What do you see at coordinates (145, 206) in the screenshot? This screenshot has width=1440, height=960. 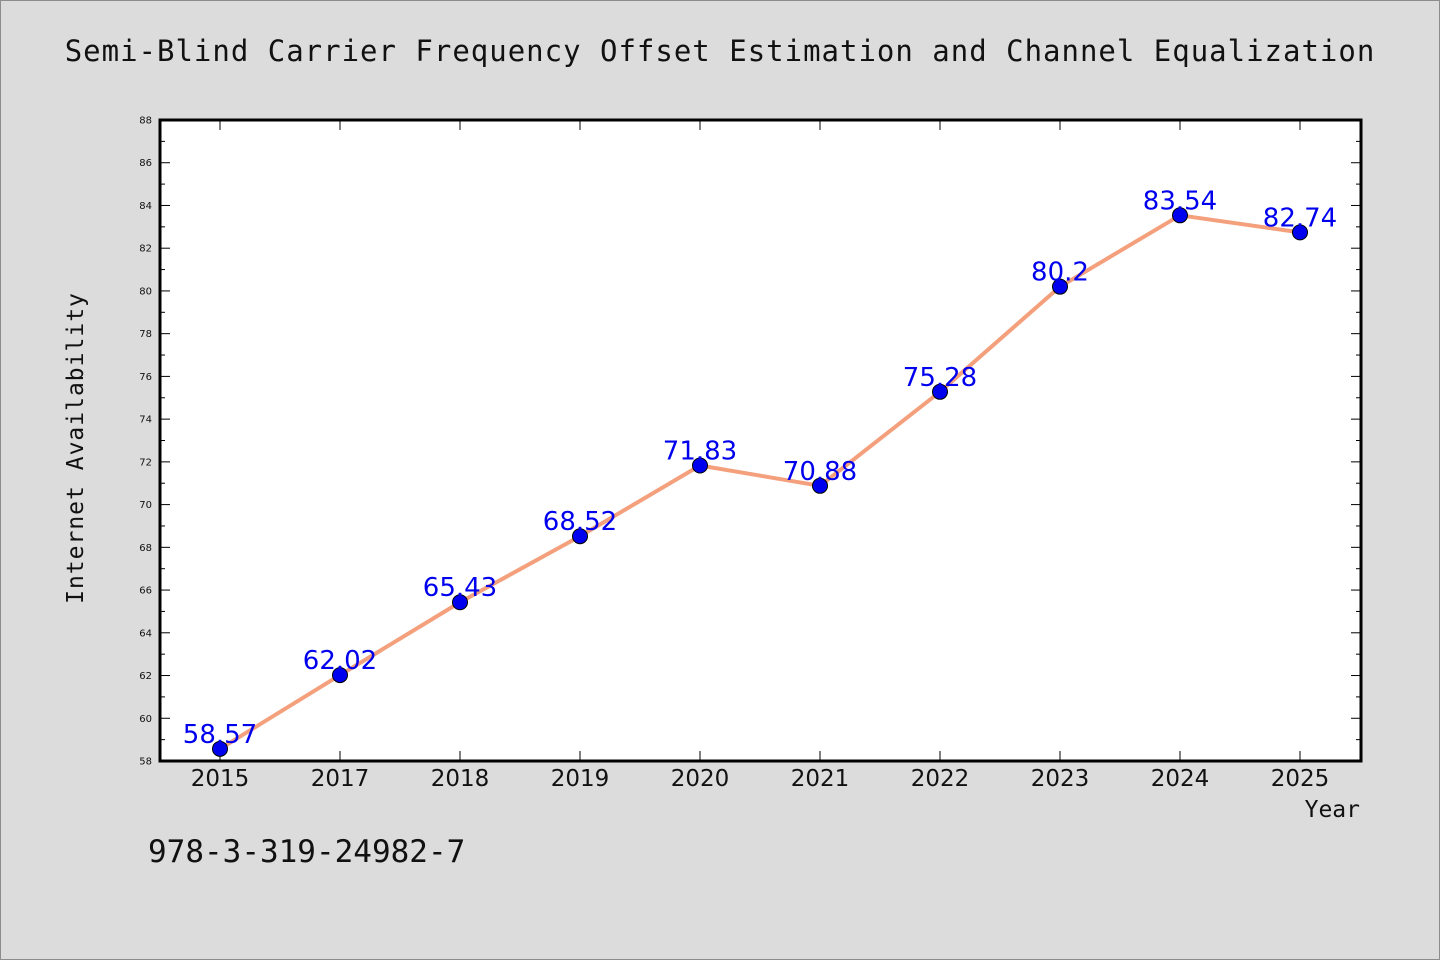 I see `y-tick-label: 84` at bounding box center [145, 206].